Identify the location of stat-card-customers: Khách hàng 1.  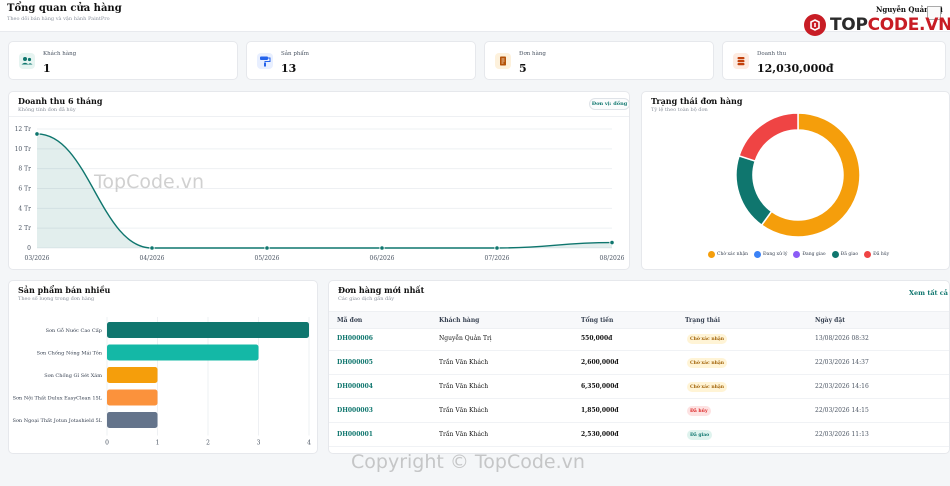
(123, 60).